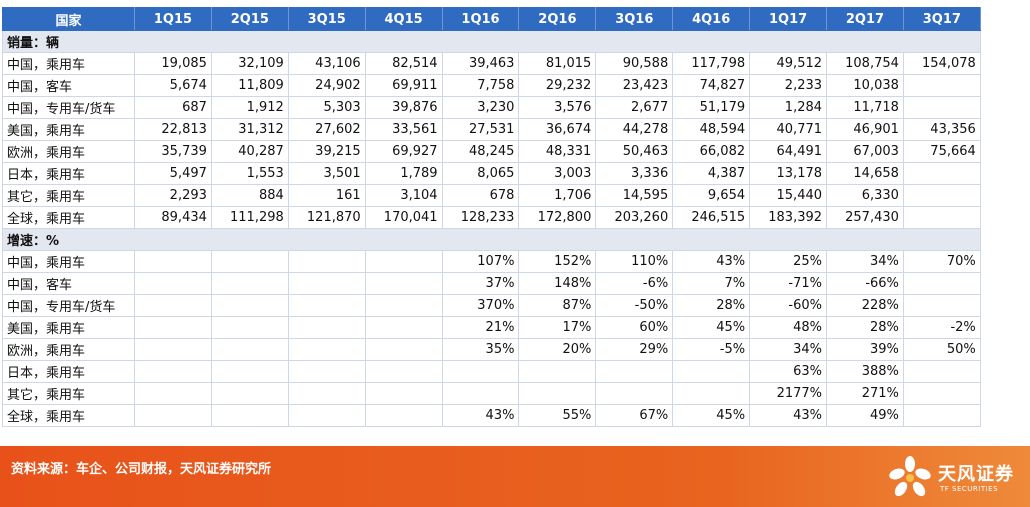 The height and width of the screenshot is (507, 1030). Describe the element at coordinates (865, 85) in the screenshot. I see `table-cell: 10,038` at that location.